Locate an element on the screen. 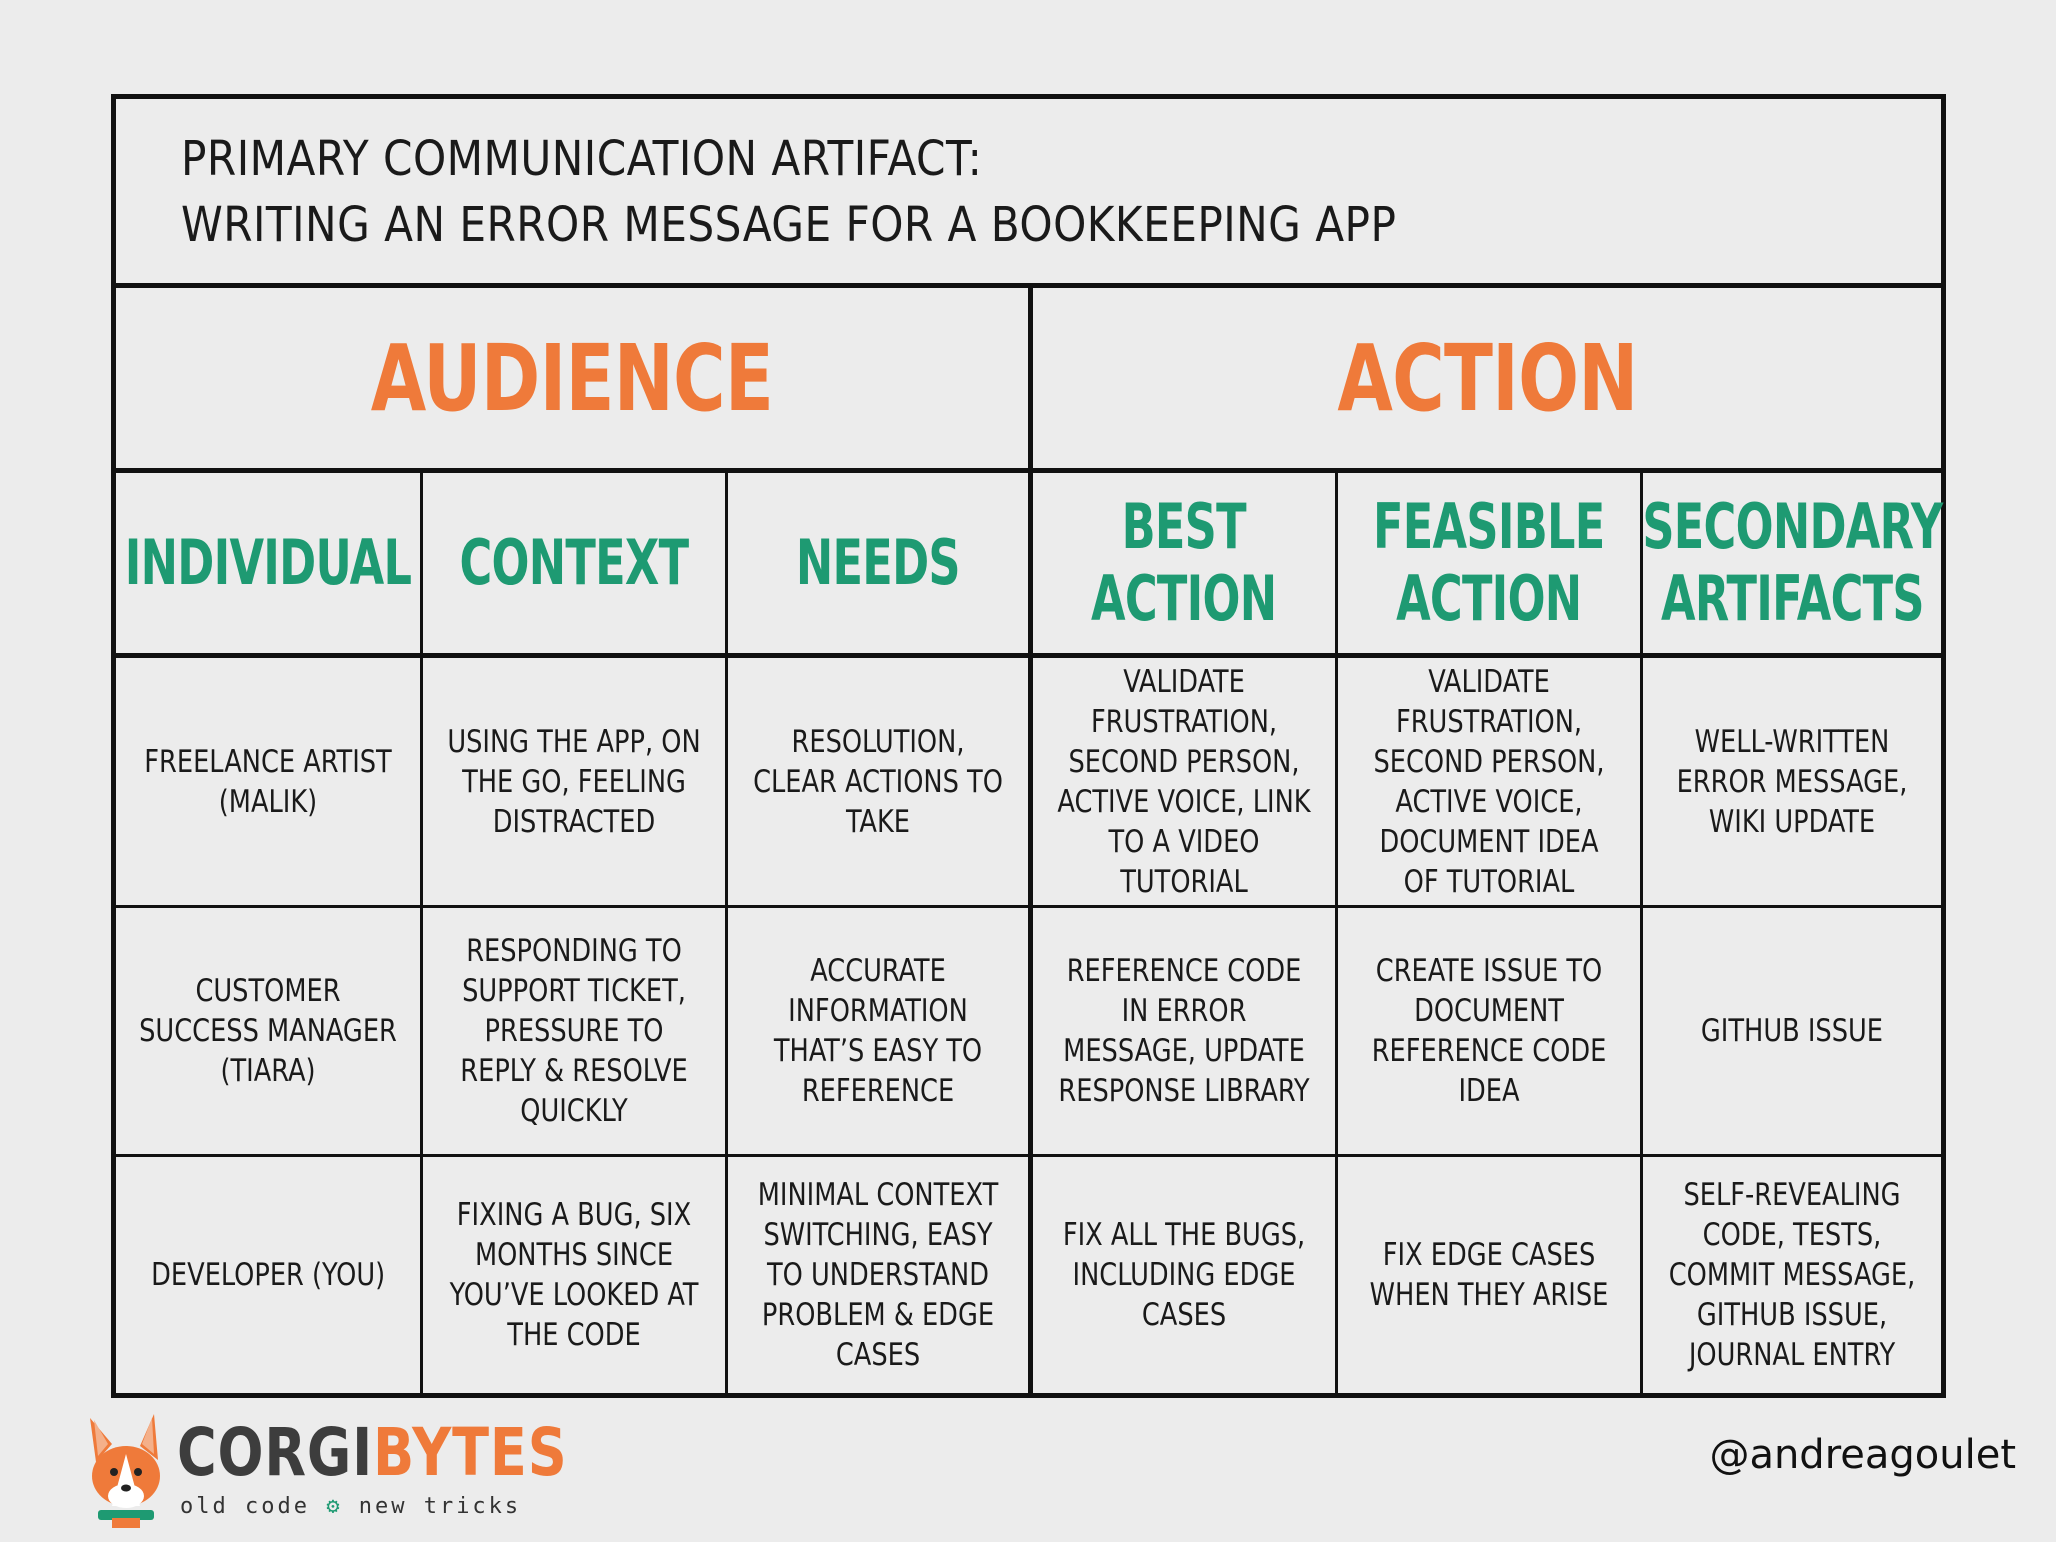 The image size is (2056, 1542). table-cell-individual: FREELANCE ARTIST (MALIK) is located at coordinates (268, 781).